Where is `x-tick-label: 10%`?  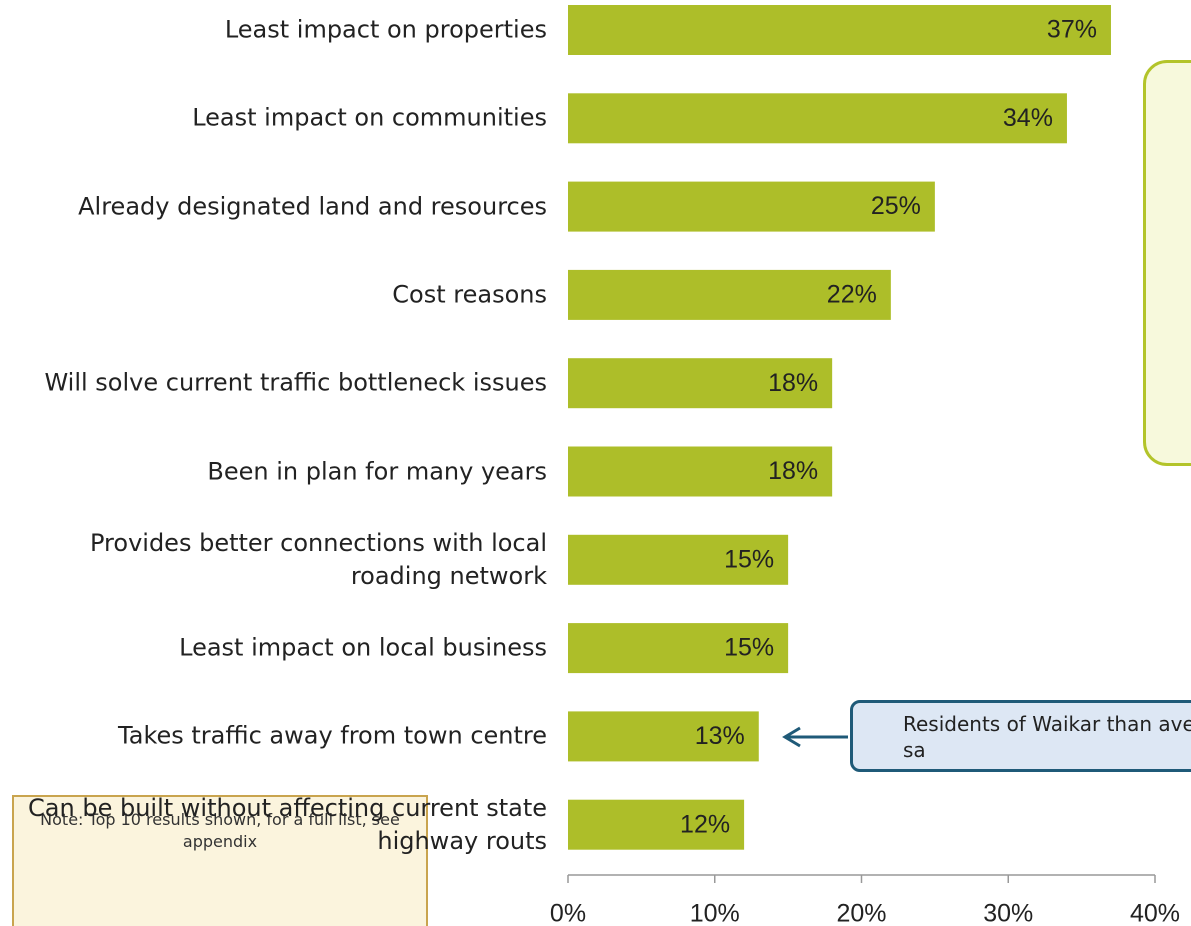
x-tick-label: 10% is located at coordinates (715, 913).